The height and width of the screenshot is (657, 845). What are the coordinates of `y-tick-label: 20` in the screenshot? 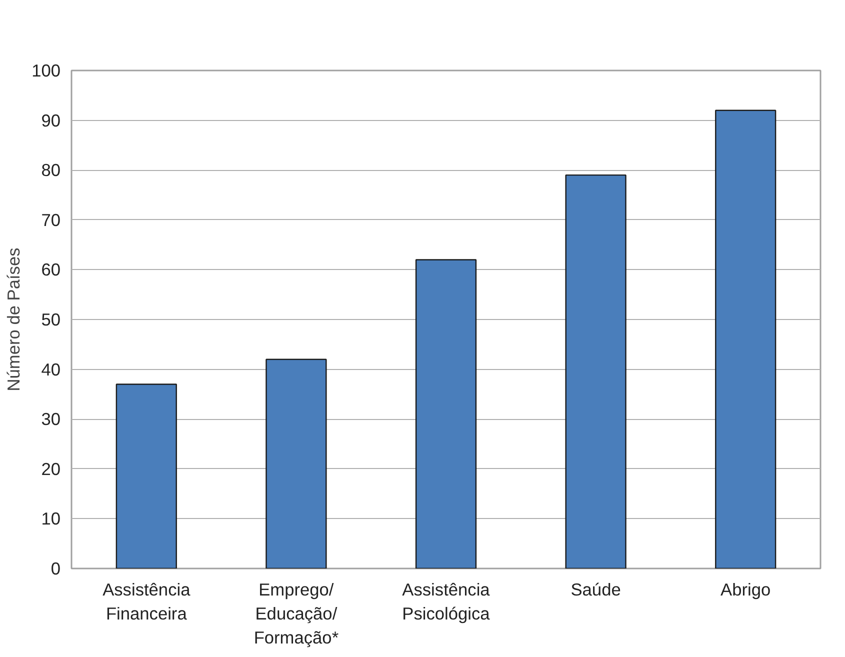 It's located at (51, 468).